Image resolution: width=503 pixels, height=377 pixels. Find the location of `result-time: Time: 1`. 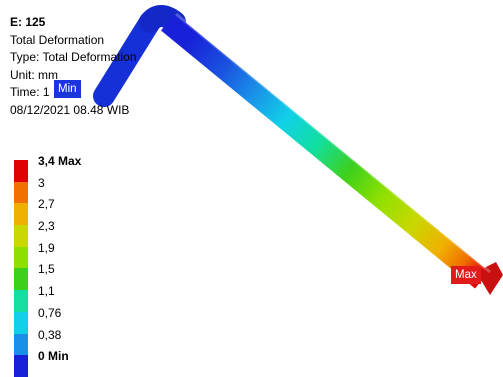

result-time: Time: 1 is located at coordinates (30, 92).